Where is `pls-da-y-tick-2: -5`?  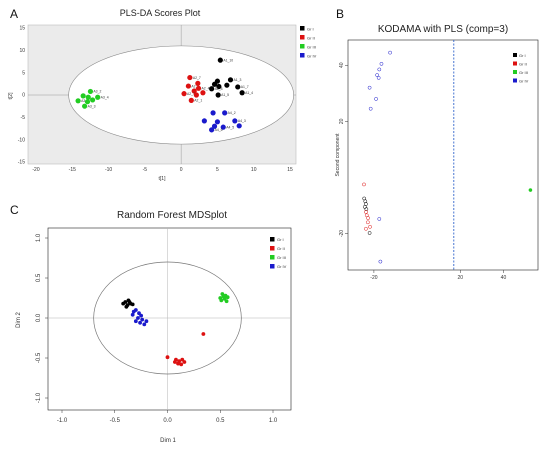 pls-da-y-tick-2: -5 is located at coordinates (23, 118).